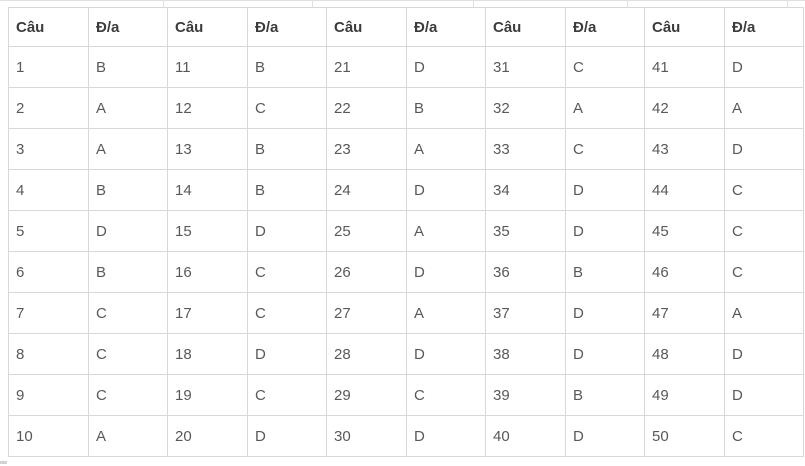 The image size is (805, 466). Describe the element at coordinates (366, 67) in the screenshot. I see `question-number-cell: 21` at that location.